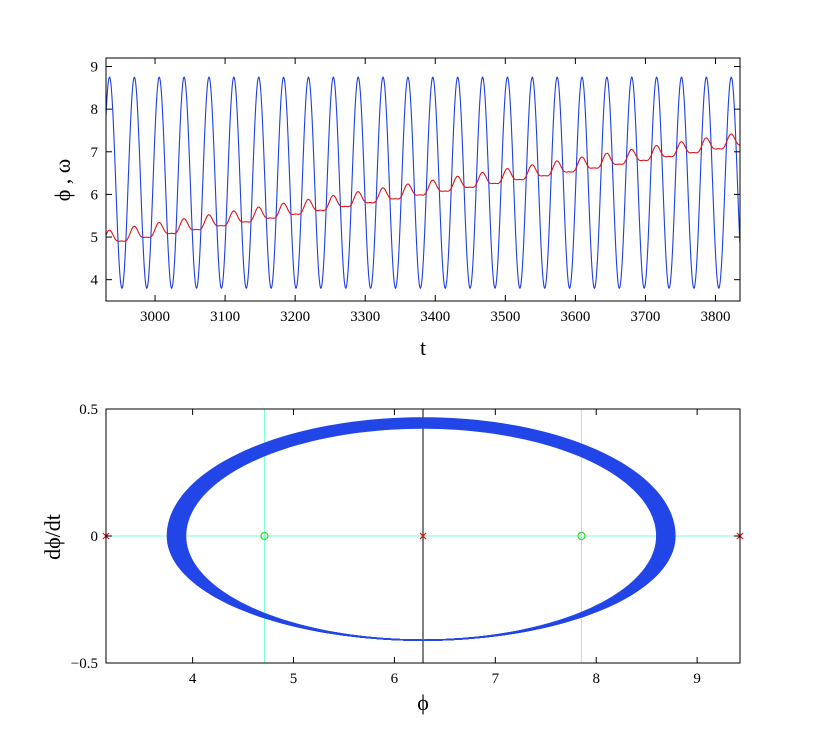 This screenshot has width=817, height=747. What do you see at coordinates (435, 317) in the screenshot?
I see `x-tick-label: 3400` at bounding box center [435, 317].